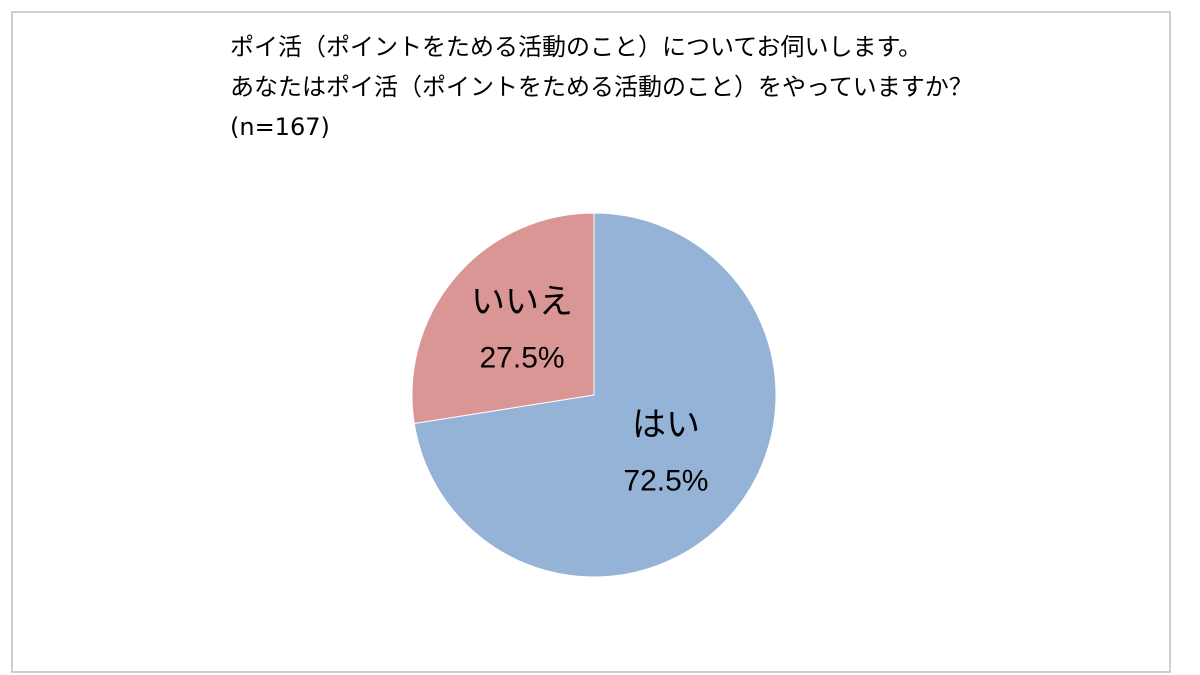 The image size is (1200, 675). I want to click on slice-label: はい, so click(666, 425).